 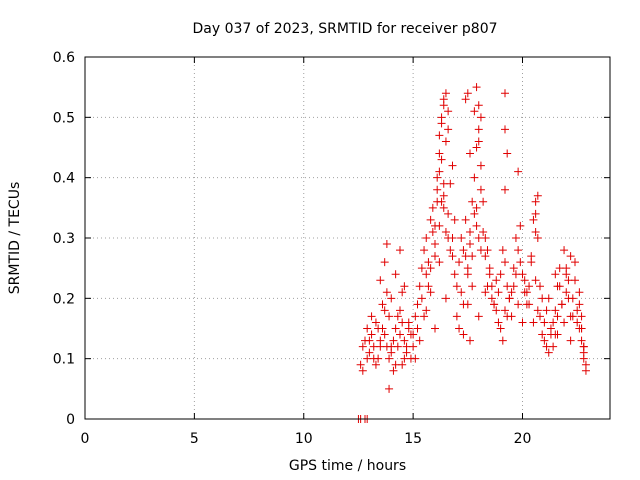 I want to click on y-tick-label: 0.2, so click(x=64, y=299).